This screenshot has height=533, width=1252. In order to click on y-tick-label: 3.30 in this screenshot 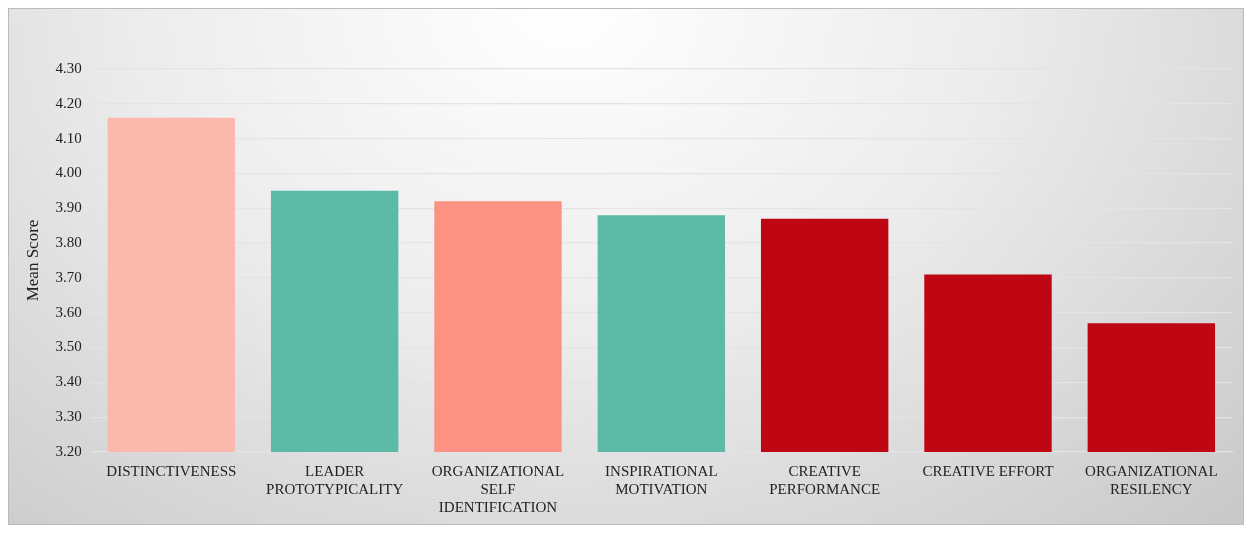, I will do `click(68, 416)`.